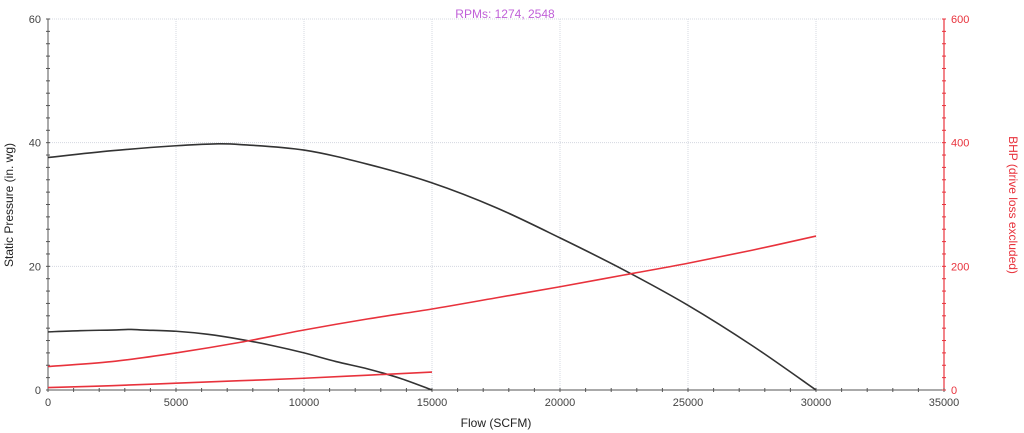  I want to click on x-tick-label: 25000, so click(688, 403).